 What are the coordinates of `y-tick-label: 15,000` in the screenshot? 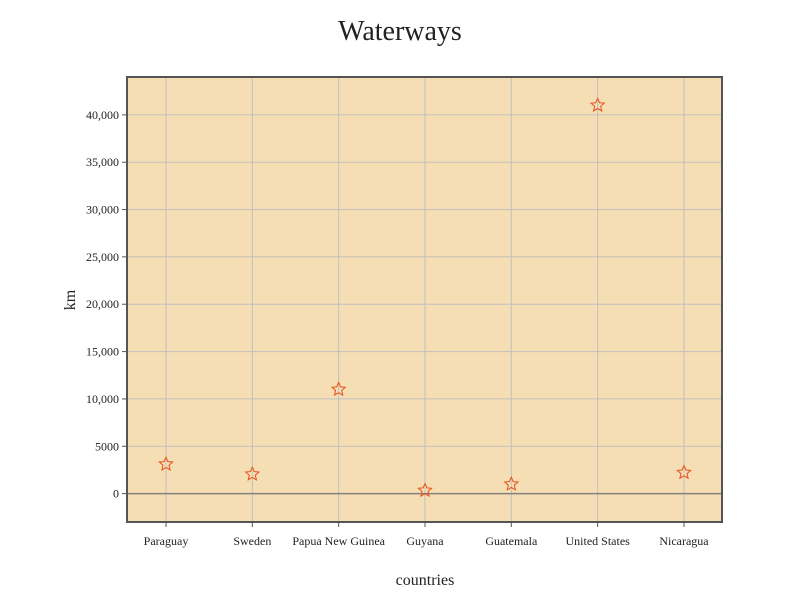 It's located at (102, 352).